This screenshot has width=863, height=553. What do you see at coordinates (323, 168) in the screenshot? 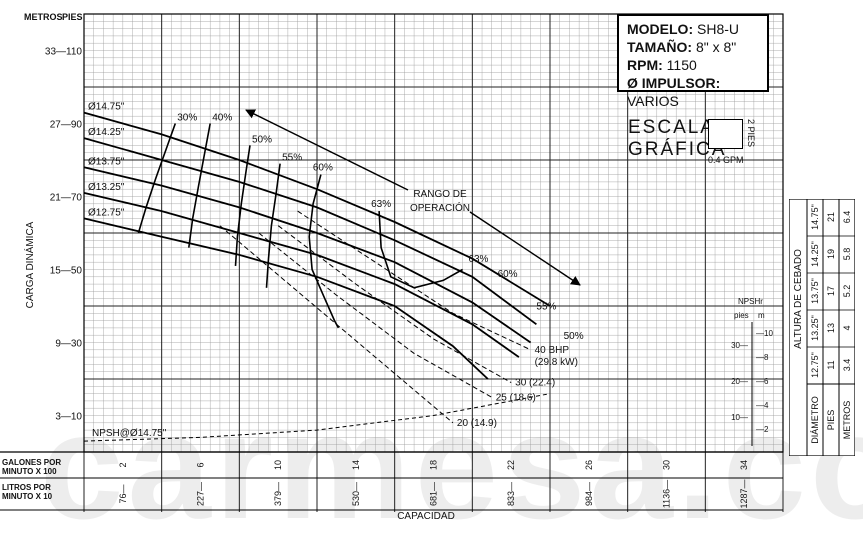
I see `efficiency-curve-label: 60%` at bounding box center [323, 168].